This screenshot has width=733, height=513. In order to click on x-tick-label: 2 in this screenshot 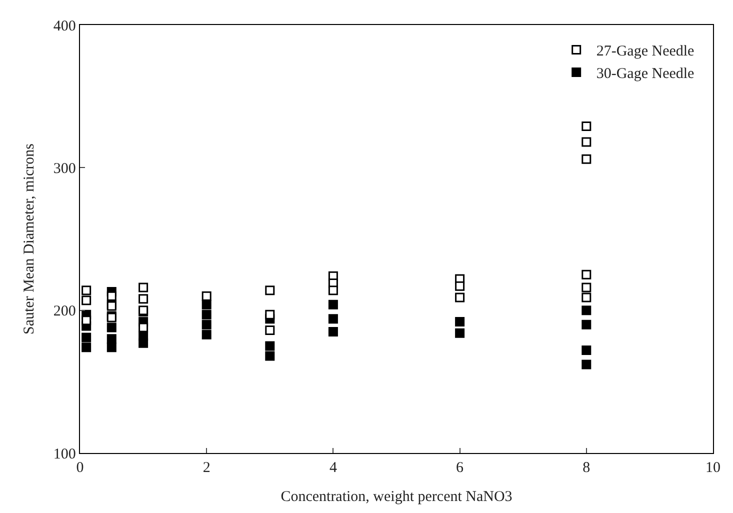, I will do `click(206, 468)`.